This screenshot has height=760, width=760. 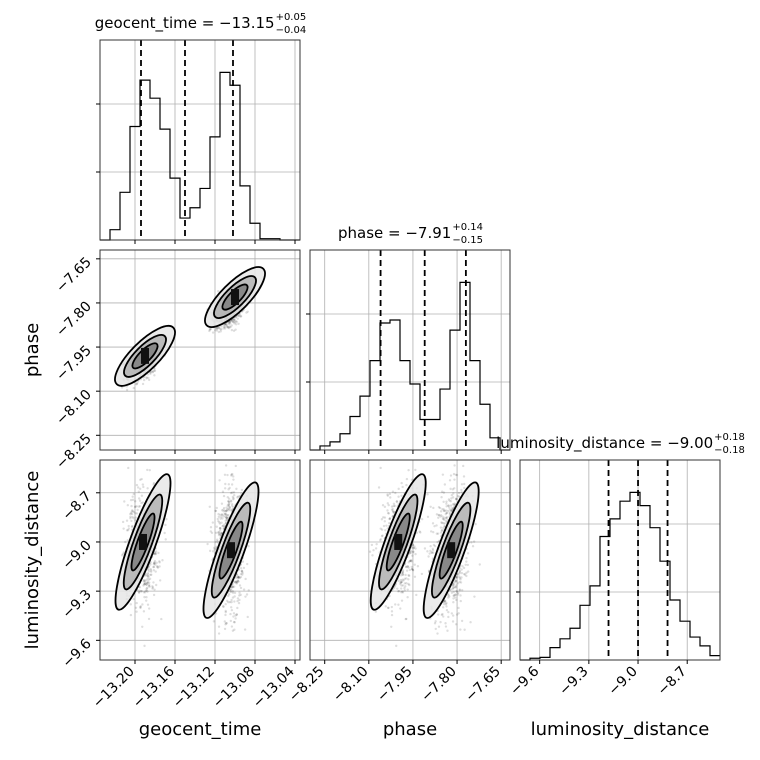 I want to click on density-peak, so click(x=398, y=541).